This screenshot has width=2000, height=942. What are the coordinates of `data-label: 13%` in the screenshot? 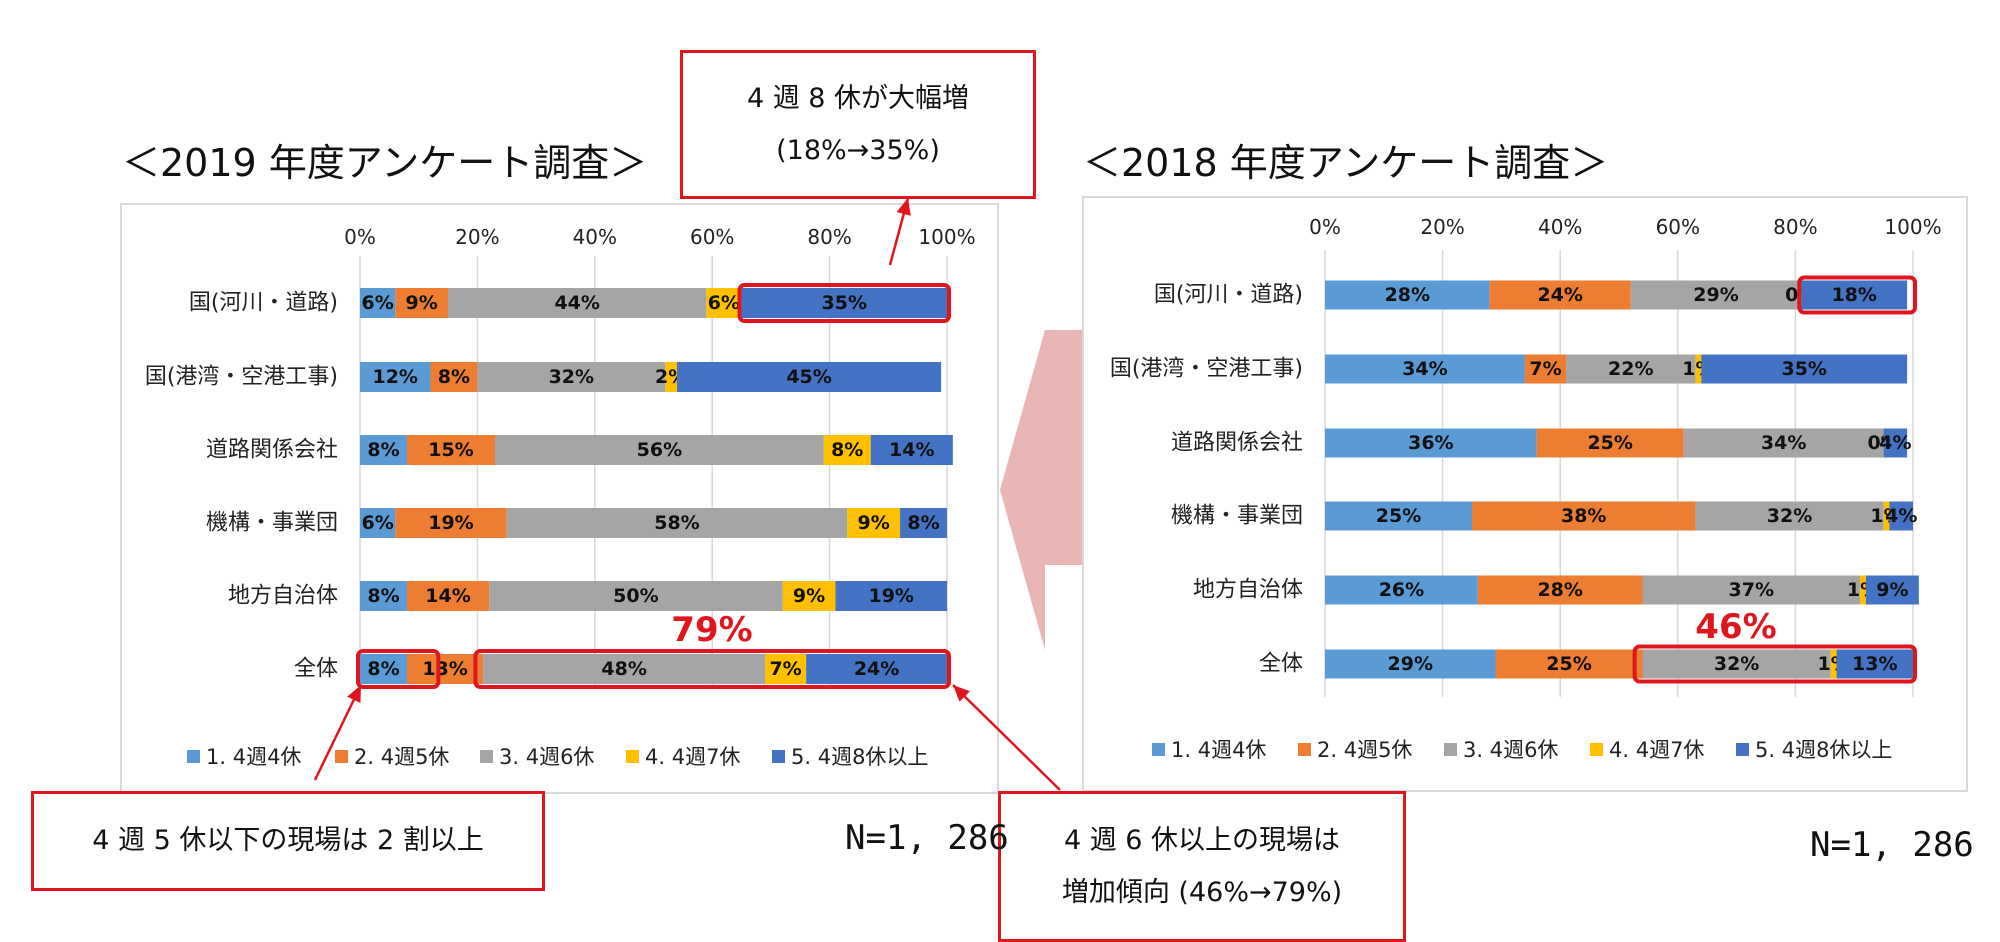 It's located at (1874, 664).